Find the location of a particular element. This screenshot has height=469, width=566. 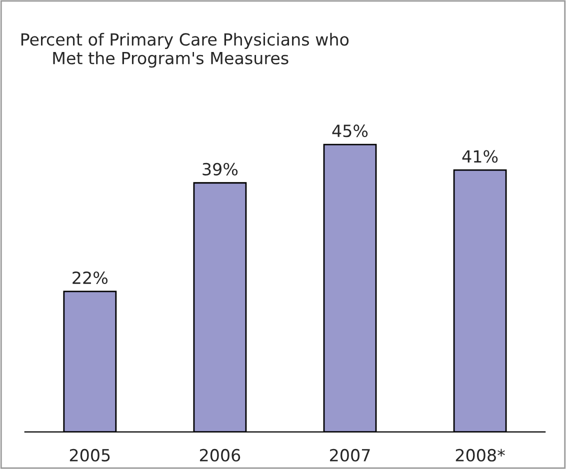

x-tick-label: 2007 is located at coordinates (350, 455).